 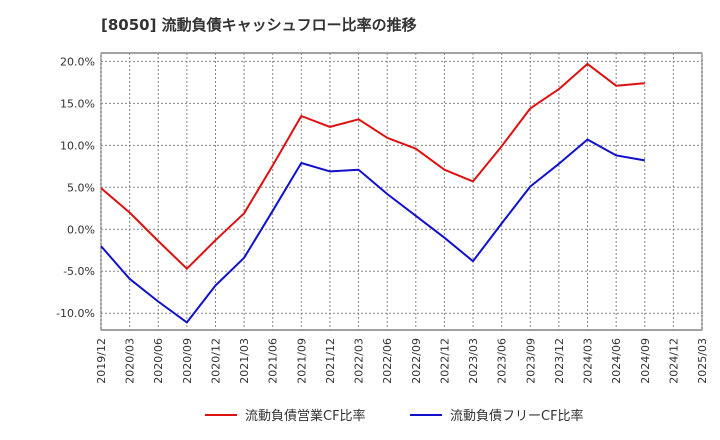 What do you see at coordinates (77, 145) in the screenshot?
I see `y-tick-label: 10.0%` at bounding box center [77, 145].